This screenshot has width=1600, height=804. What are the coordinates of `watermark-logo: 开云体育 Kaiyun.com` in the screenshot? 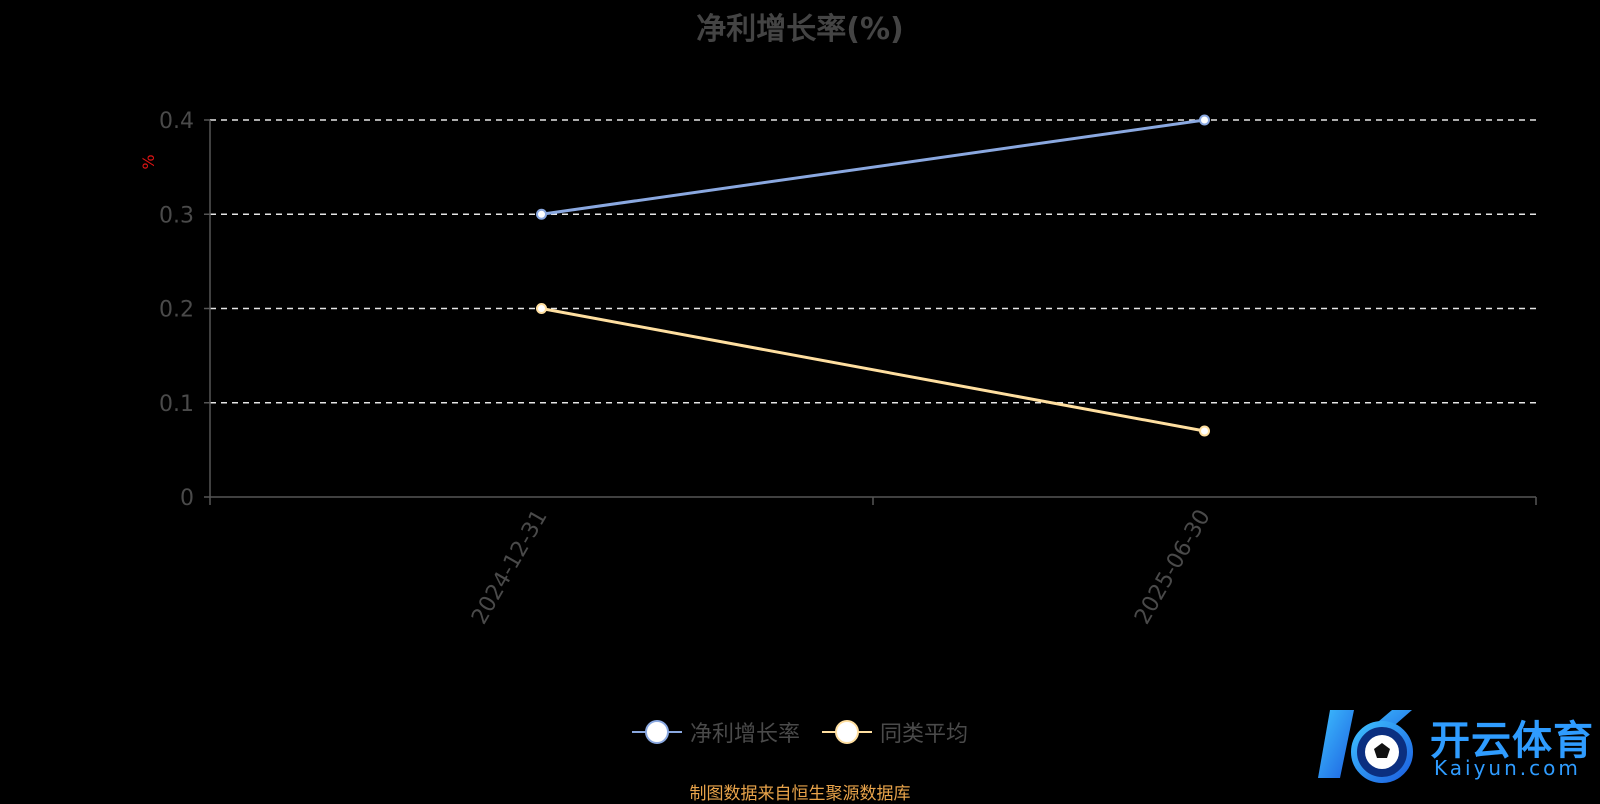 It's located at (1456, 745).